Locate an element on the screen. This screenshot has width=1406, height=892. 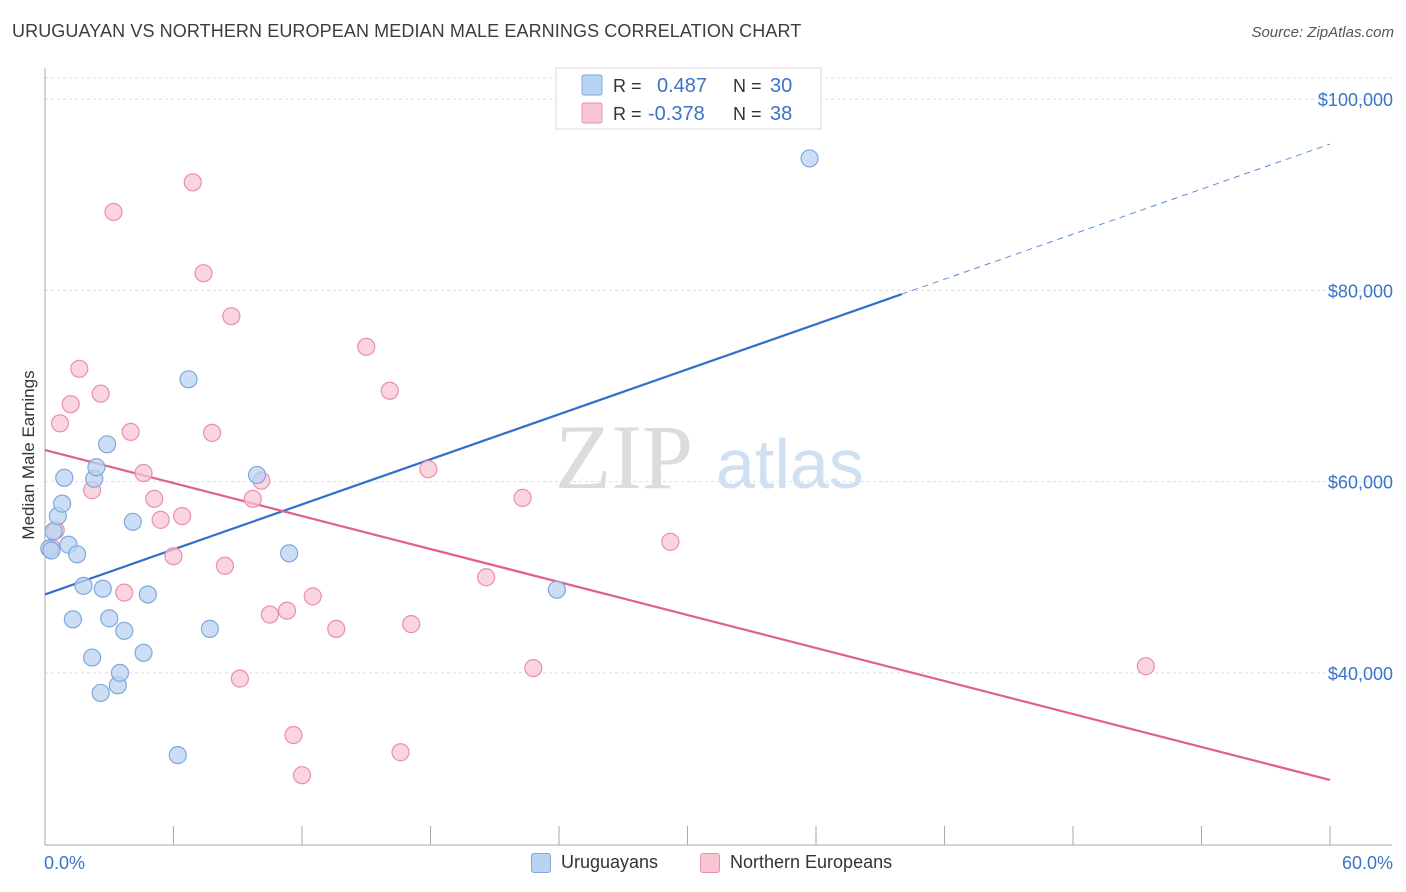
legend-n-label-1: N = is located at coordinates (747, 86).